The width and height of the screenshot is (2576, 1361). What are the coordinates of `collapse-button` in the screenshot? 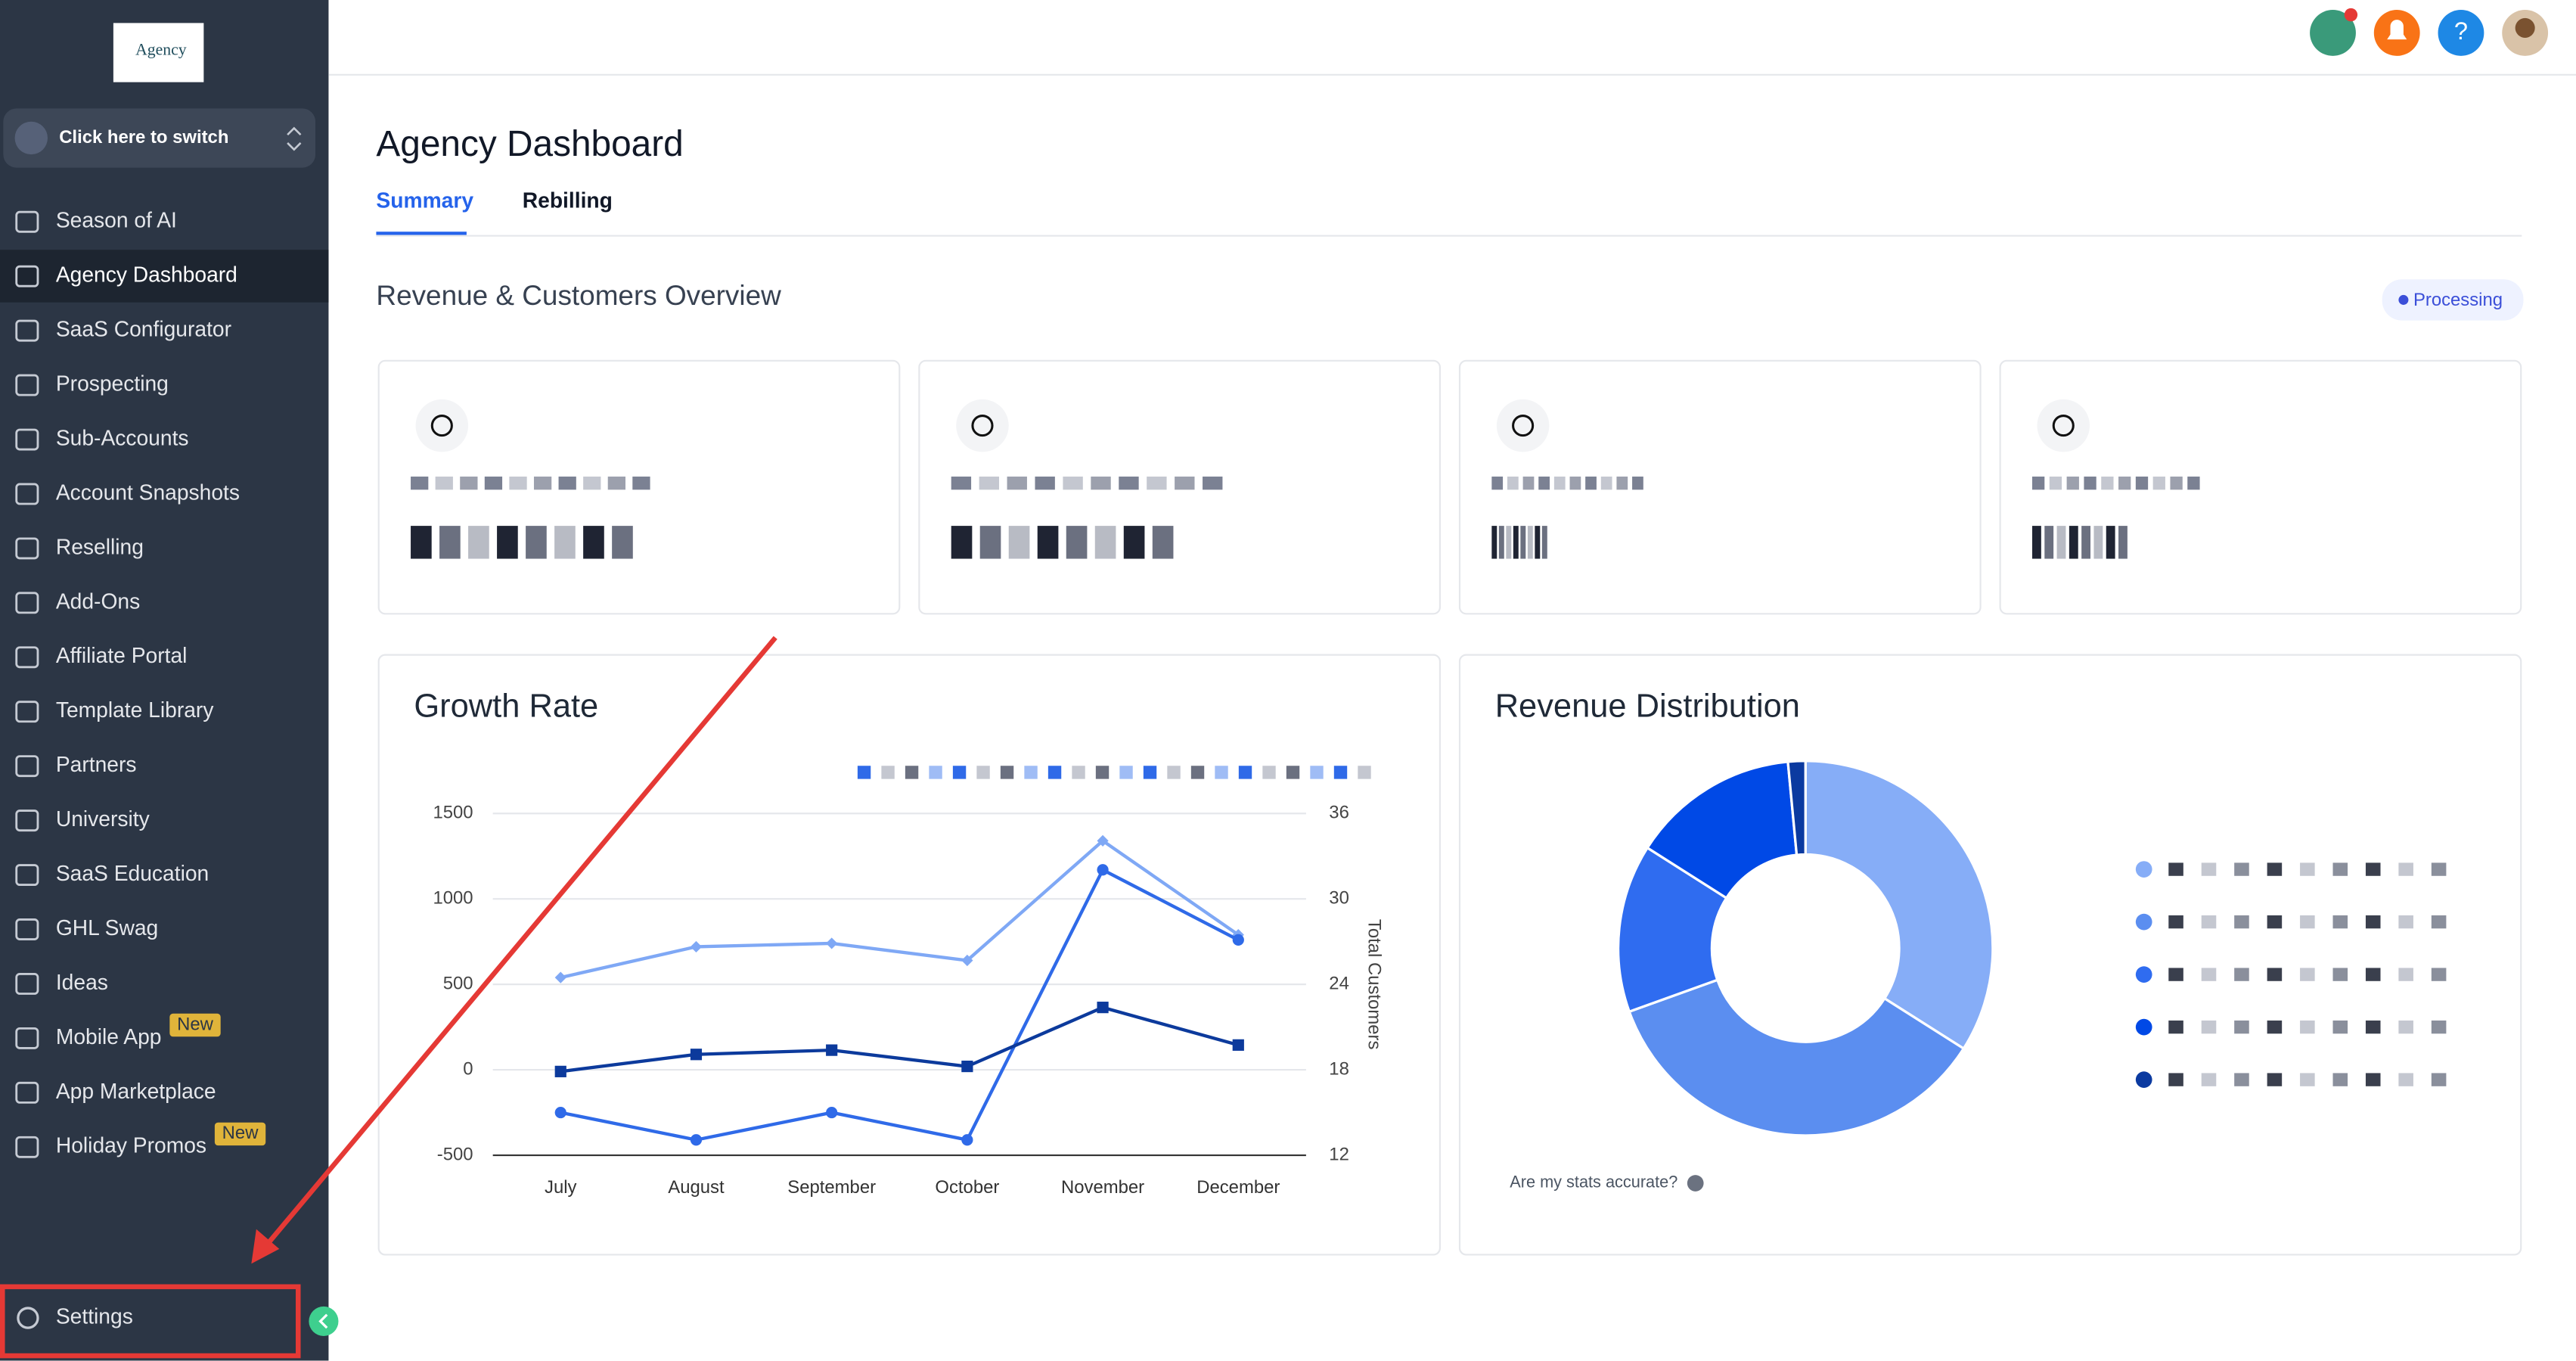 It's located at (324, 1321).